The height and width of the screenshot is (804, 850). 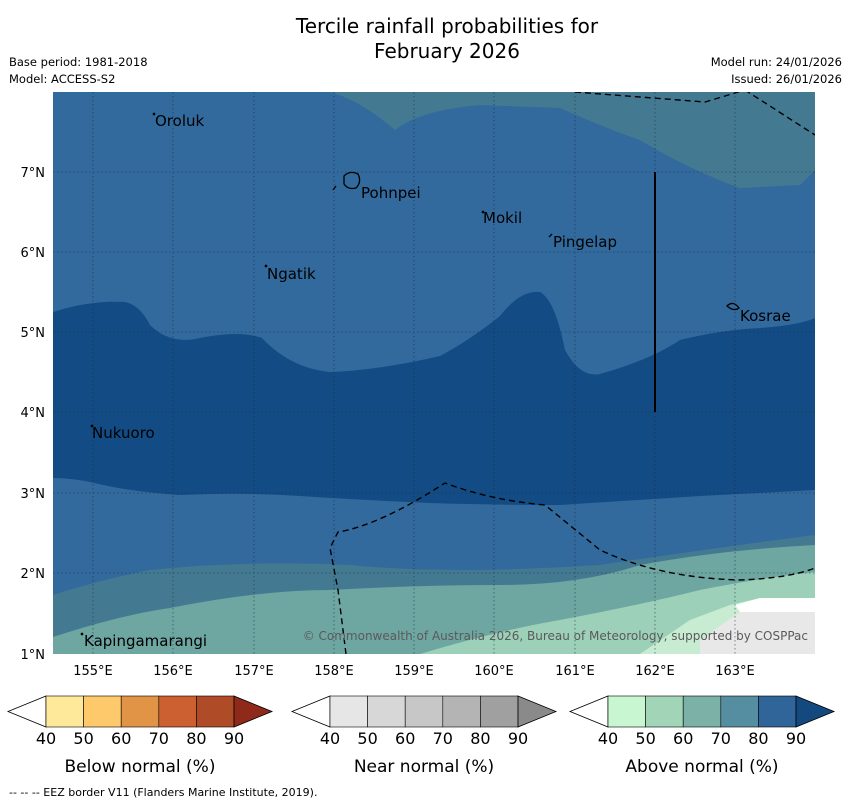 What do you see at coordinates (735, 671) in the screenshot?
I see `lon-label: 163°E` at bounding box center [735, 671].